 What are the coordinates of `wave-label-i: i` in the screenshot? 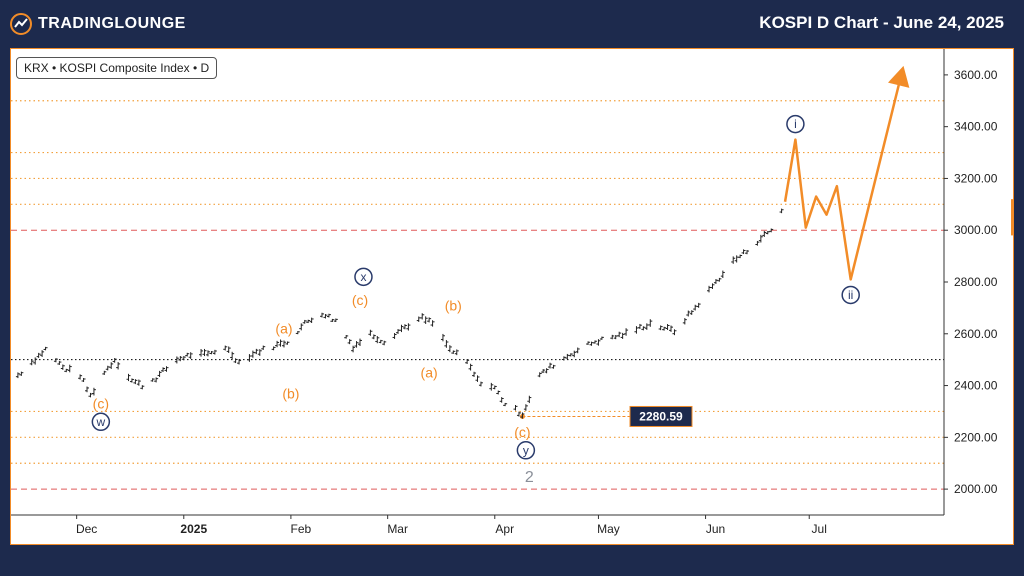 It's located at (795, 124).